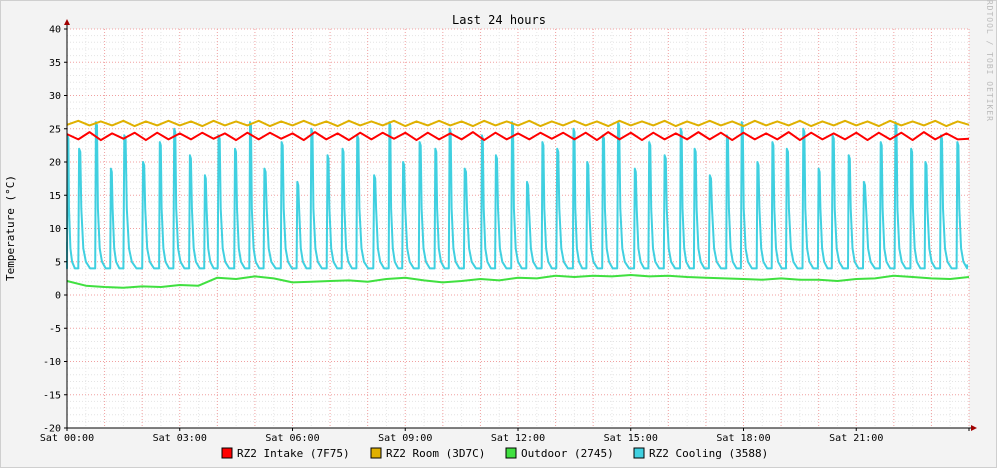 The width and height of the screenshot is (997, 468). I want to click on y-tick-label: 20, so click(55, 163).